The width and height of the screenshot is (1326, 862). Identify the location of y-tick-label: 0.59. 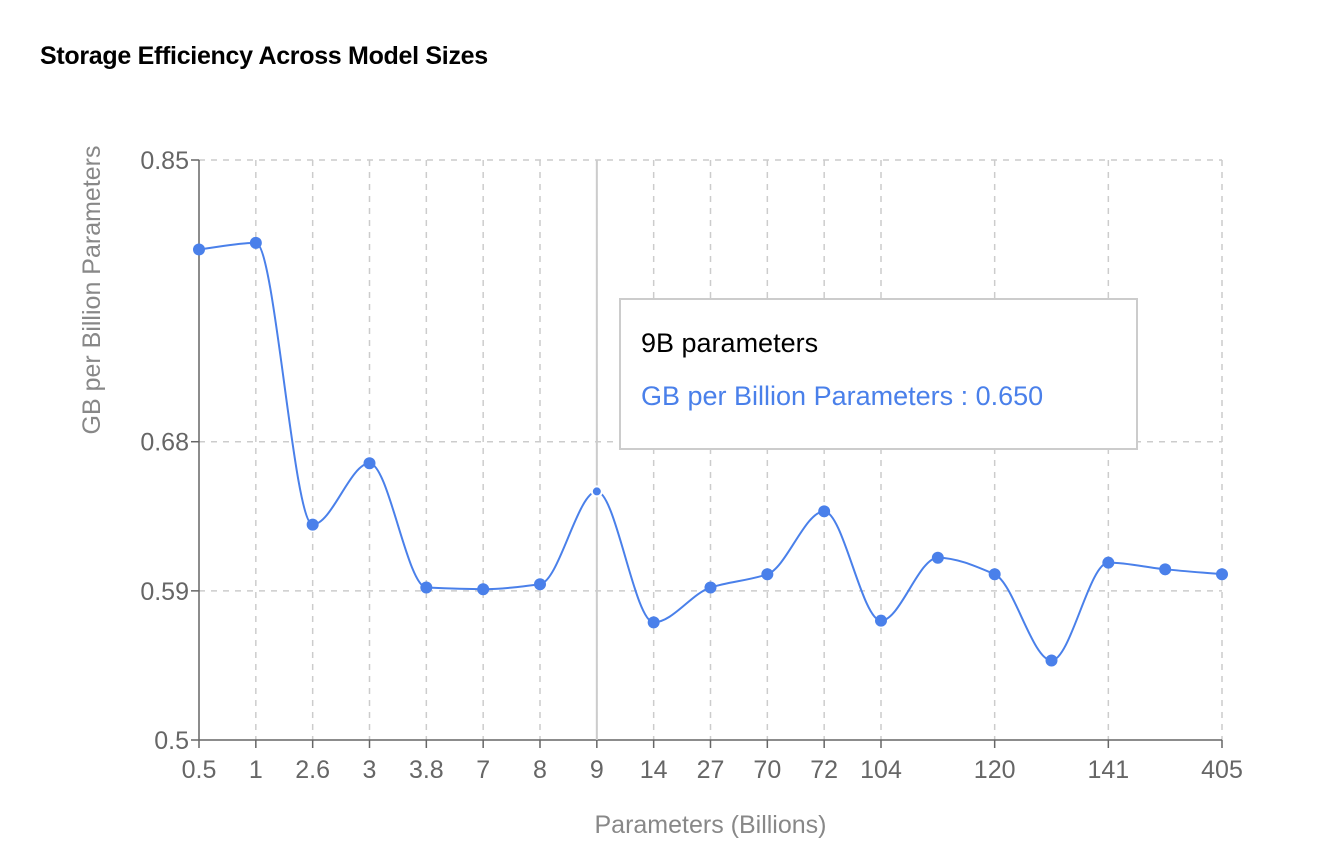
(164, 592).